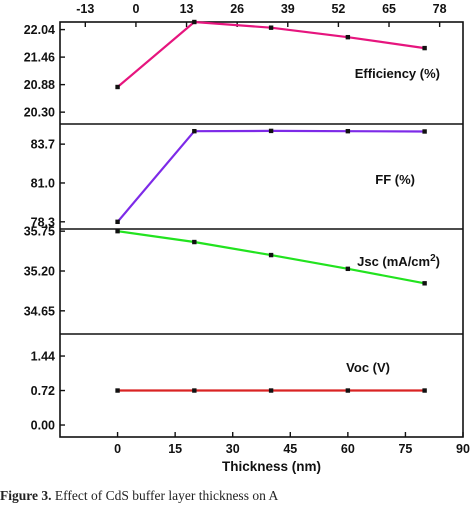  Describe the element at coordinates (288, 9) in the screenshot. I see `top-axis-tick-label: 39` at that location.